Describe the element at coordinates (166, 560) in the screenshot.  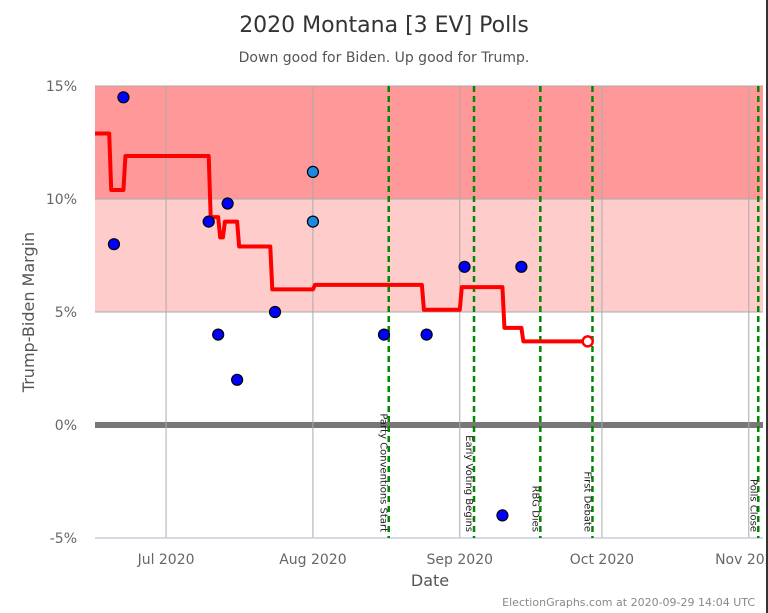
I see `x-tick-label: Jul 2020` at that location.